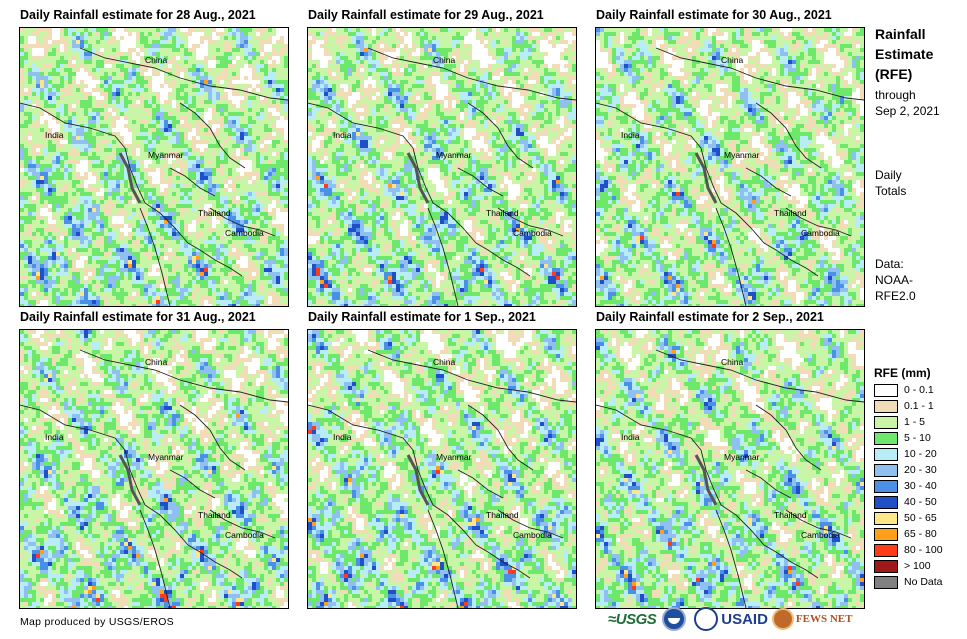 The image size is (967, 639). What do you see at coordinates (782, 619) in the screenshot?
I see `fews-seal-icon` at bounding box center [782, 619].